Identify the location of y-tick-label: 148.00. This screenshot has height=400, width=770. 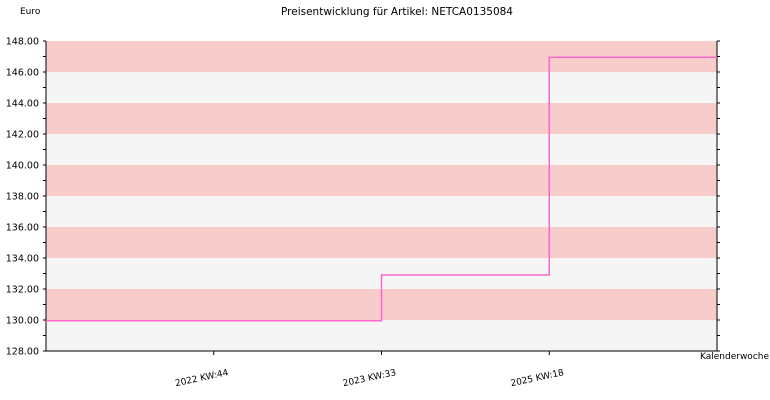
(22, 42).